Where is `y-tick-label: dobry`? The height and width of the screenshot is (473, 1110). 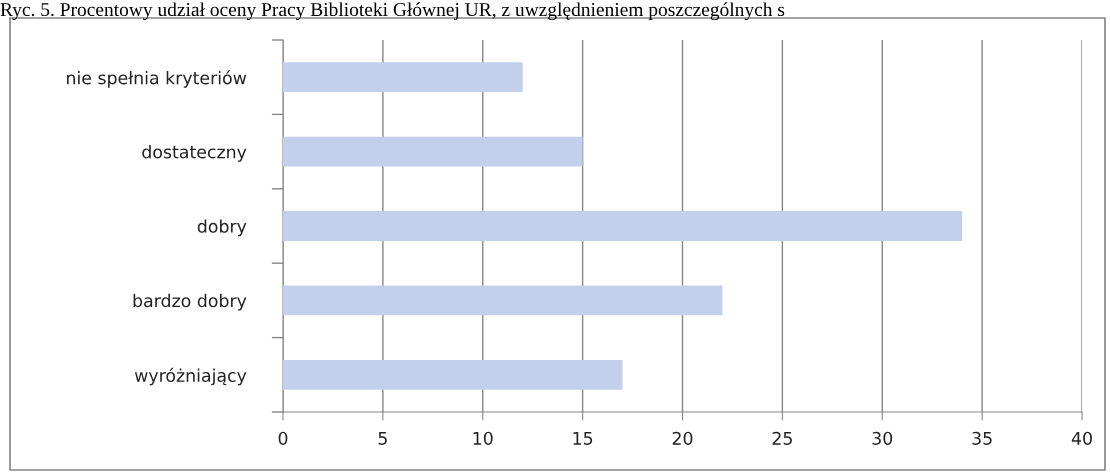 y-tick-label: dobry is located at coordinates (222, 228).